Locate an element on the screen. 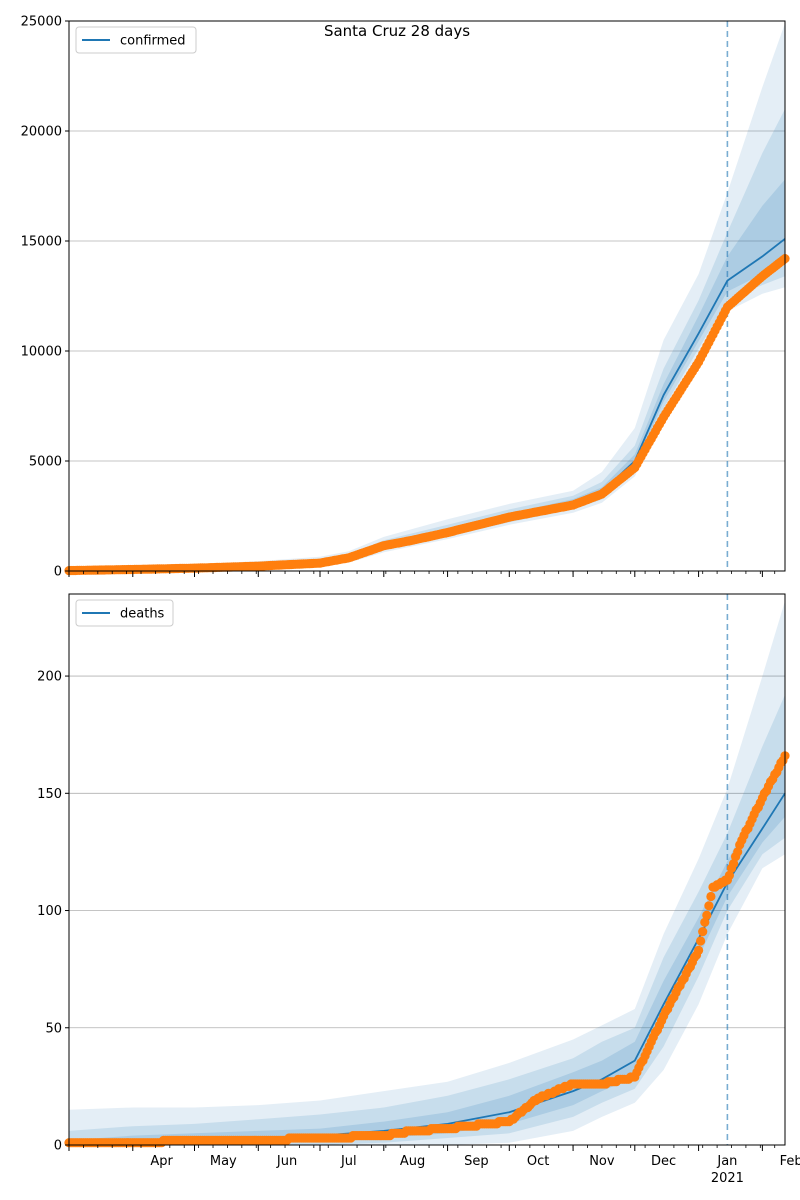  confirmed-ytick-label: 15000 is located at coordinates (41, 242).